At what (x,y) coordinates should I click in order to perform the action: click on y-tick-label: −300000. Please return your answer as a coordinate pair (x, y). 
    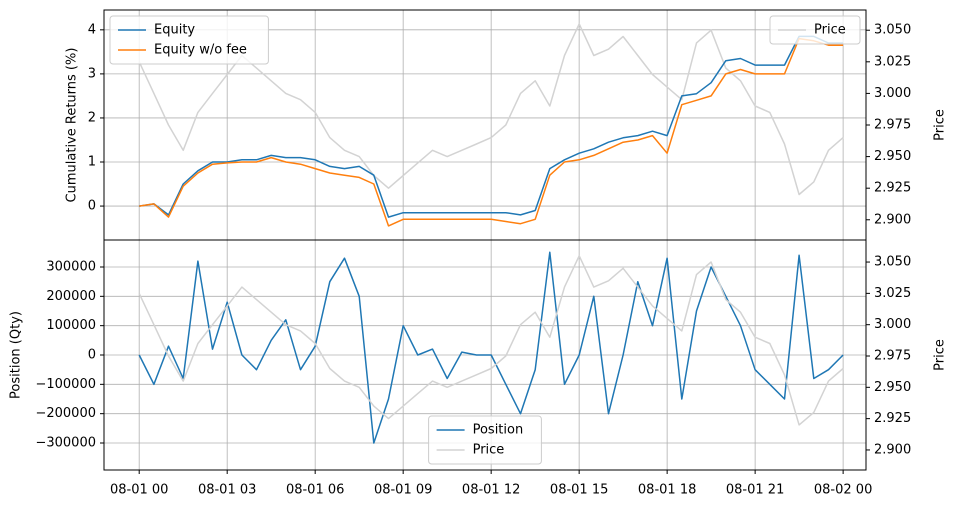
    Looking at the image, I should click on (65, 443).